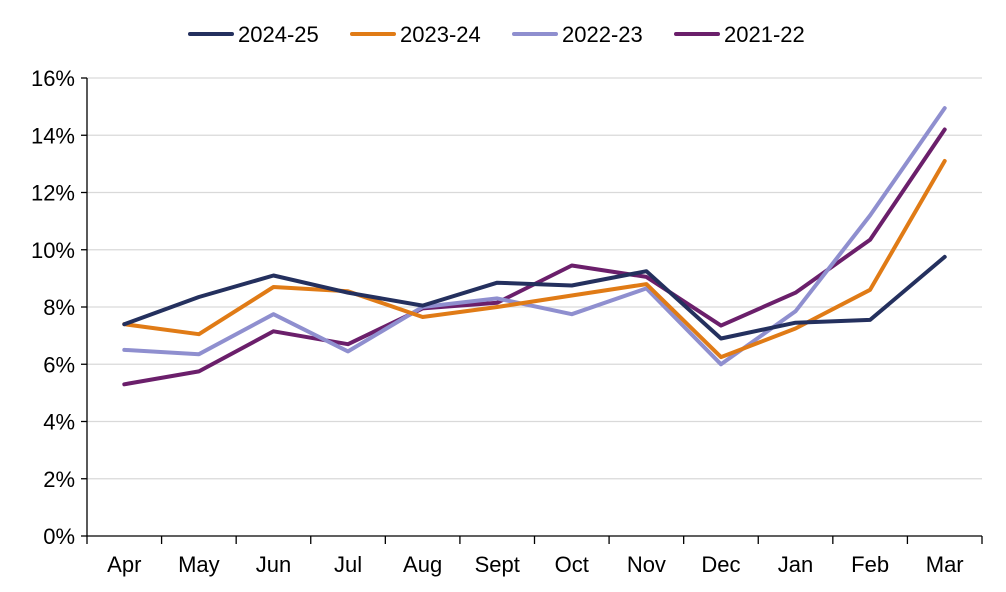 The height and width of the screenshot is (592, 1006). I want to click on legend-label: 2021-22, so click(764, 34).